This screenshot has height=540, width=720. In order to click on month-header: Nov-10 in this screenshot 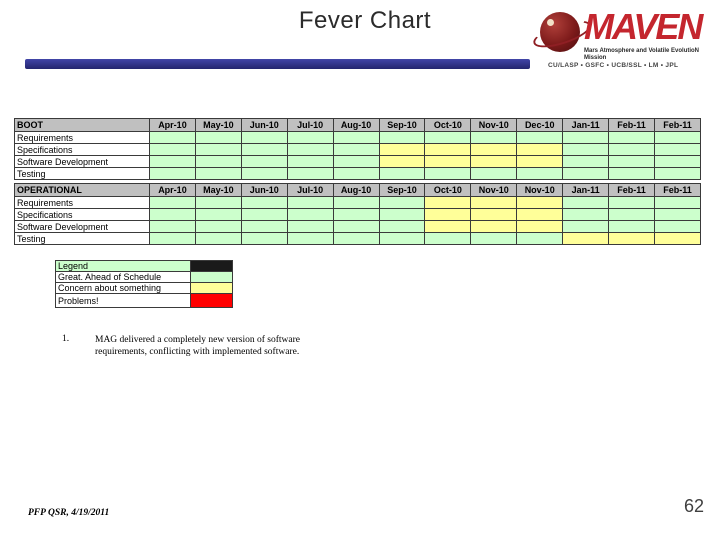, I will do `click(494, 190)`.